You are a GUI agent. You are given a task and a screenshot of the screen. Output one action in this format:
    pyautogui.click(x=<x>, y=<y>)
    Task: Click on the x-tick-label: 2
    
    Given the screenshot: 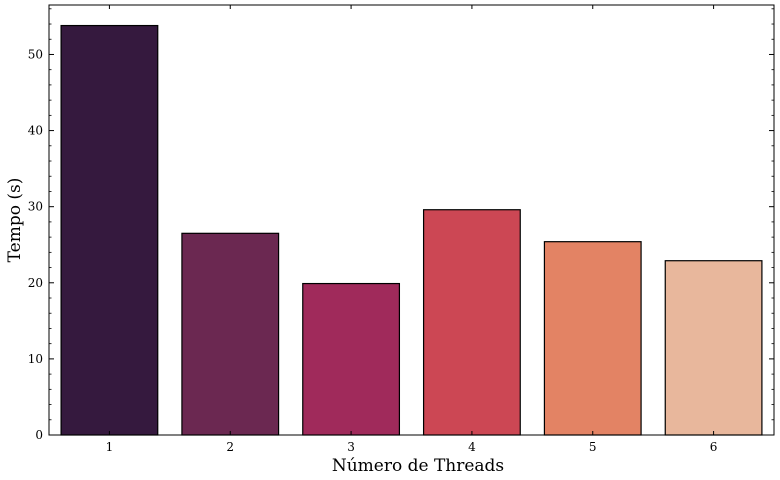 What is the action you would take?
    pyautogui.click(x=230, y=447)
    